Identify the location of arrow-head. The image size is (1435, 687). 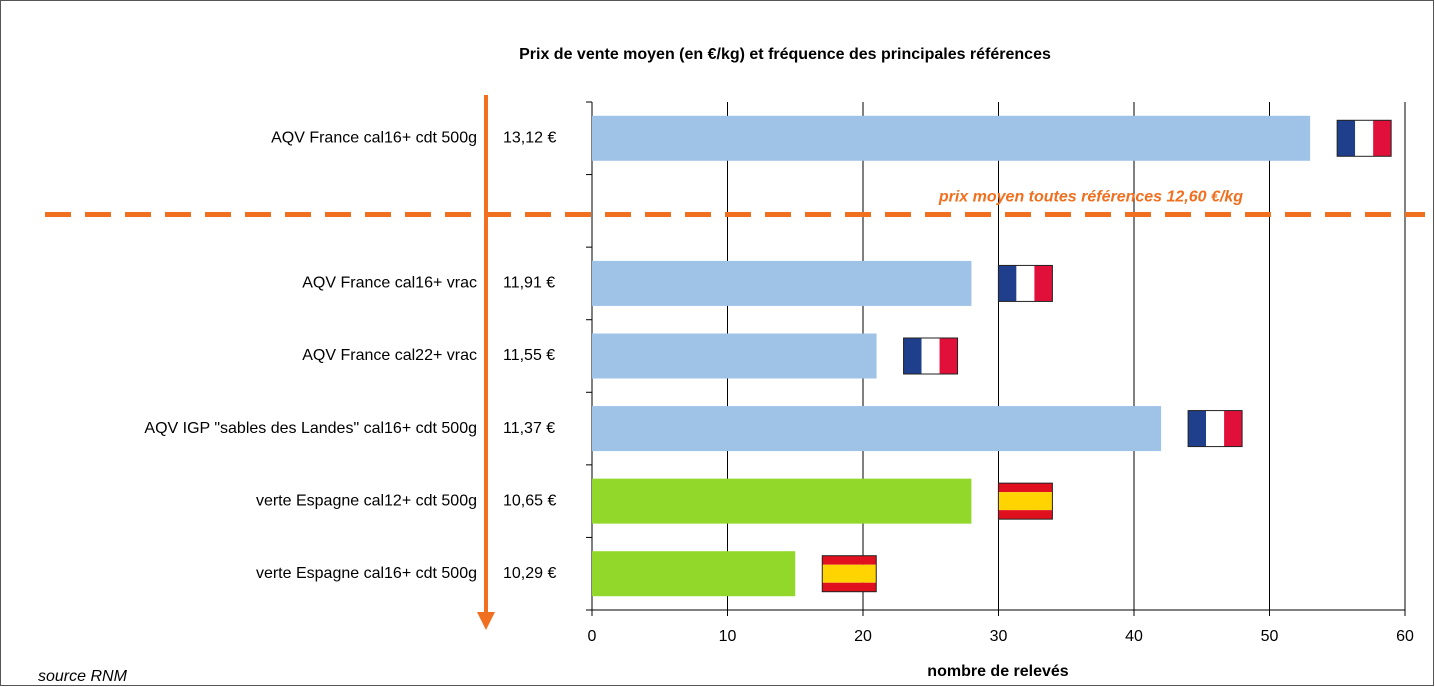
(486, 621).